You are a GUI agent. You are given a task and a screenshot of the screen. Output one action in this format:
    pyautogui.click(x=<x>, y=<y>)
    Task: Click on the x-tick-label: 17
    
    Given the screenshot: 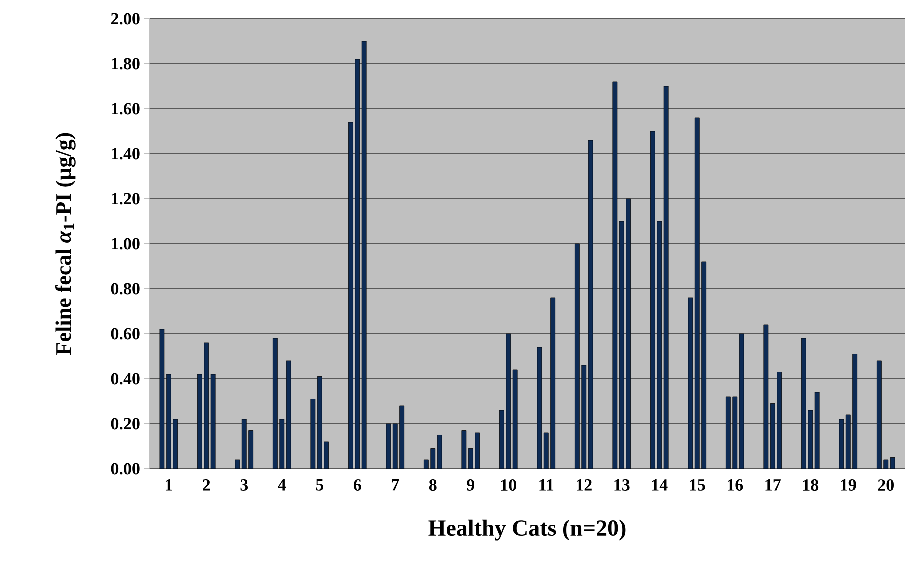 What is the action you would take?
    pyautogui.click(x=773, y=485)
    